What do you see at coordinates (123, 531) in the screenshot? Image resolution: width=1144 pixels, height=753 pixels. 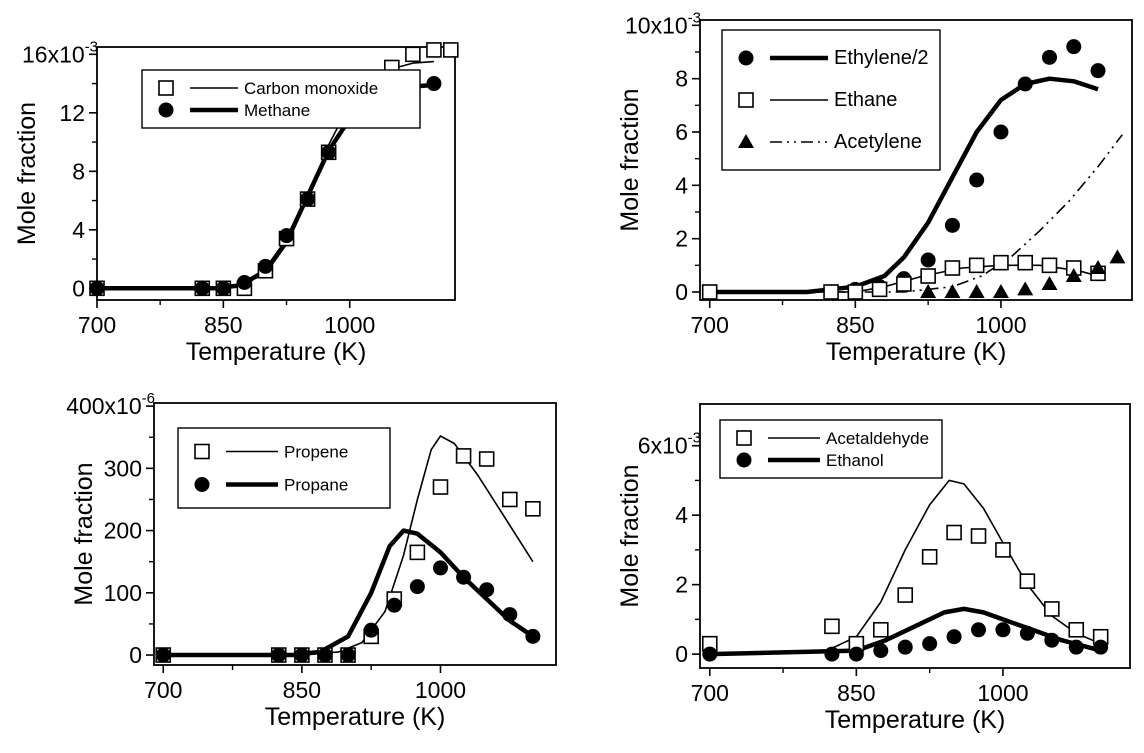 I see `y-tick-label: 200` at bounding box center [123, 531].